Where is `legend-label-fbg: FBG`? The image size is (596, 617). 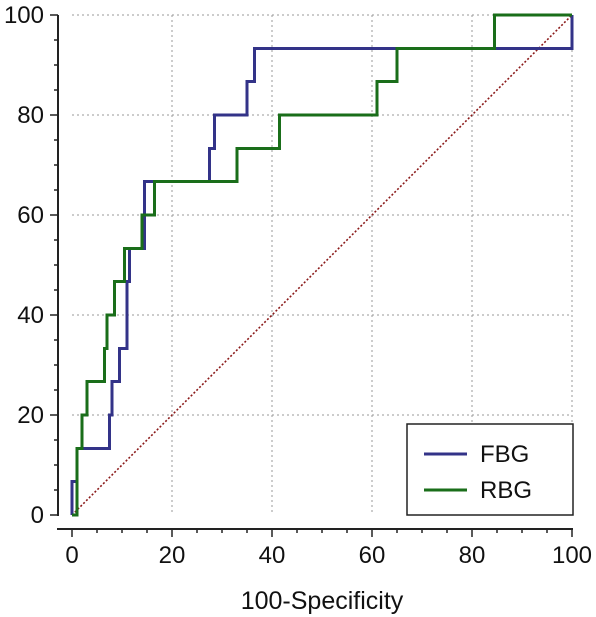 legend-label-fbg: FBG is located at coordinates (504, 454).